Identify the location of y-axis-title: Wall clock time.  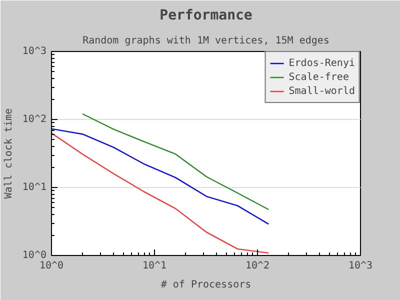
(8, 153).